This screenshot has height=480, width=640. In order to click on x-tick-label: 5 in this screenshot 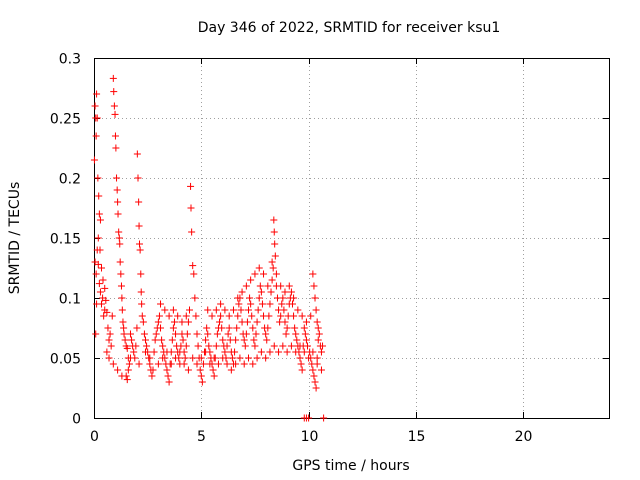, I will do `click(201, 437)`.